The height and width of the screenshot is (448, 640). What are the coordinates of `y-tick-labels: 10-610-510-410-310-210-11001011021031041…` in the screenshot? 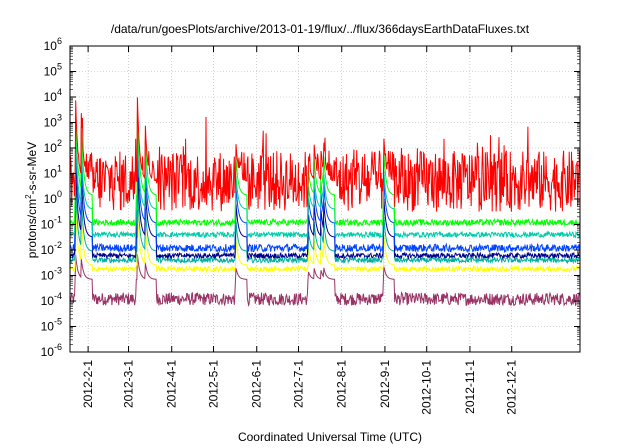 It's located at (51, 197).